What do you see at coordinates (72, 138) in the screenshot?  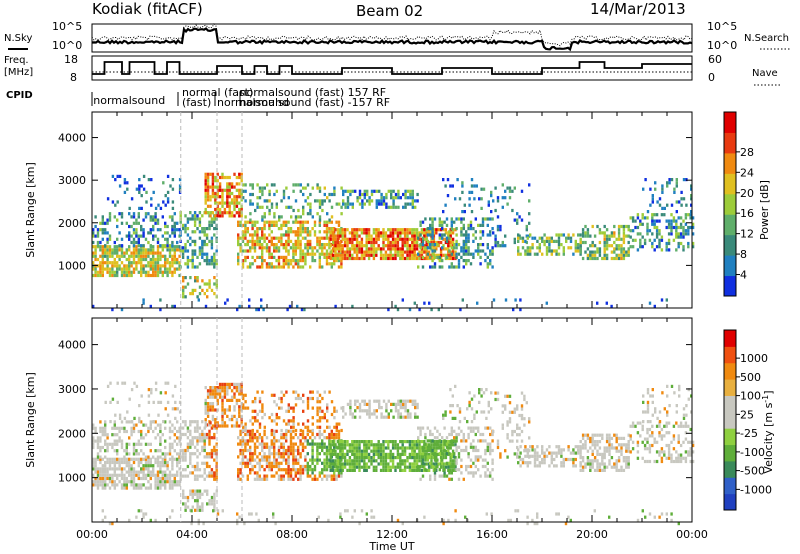 I see `y-tick-label: 4000` at bounding box center [72, 138].